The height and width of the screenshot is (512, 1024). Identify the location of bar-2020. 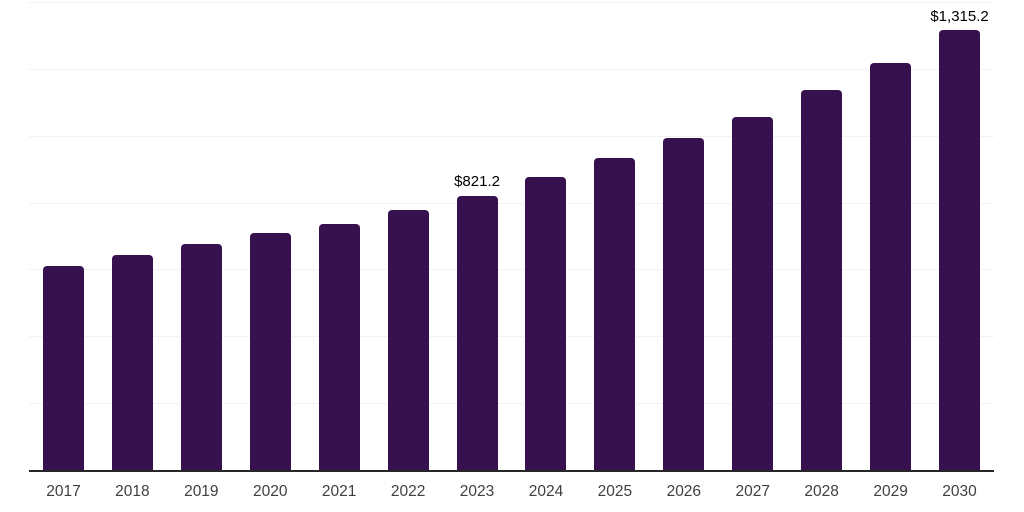
(270, 351).